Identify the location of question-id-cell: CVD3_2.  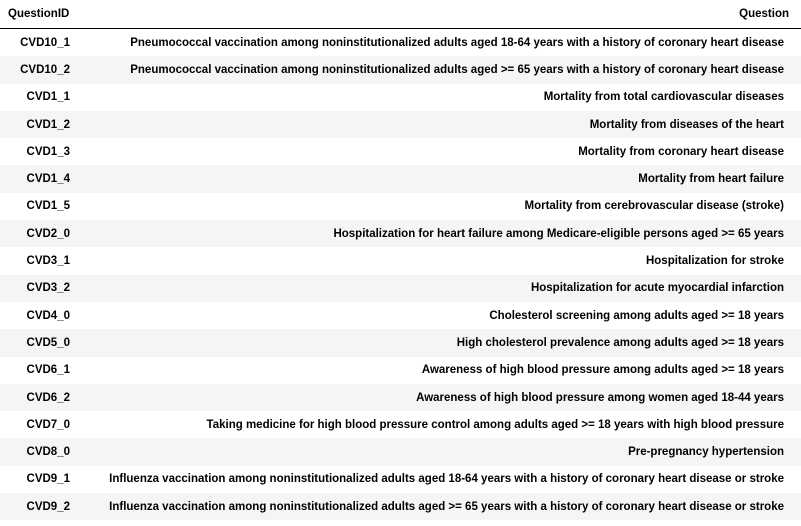
(39, 288).